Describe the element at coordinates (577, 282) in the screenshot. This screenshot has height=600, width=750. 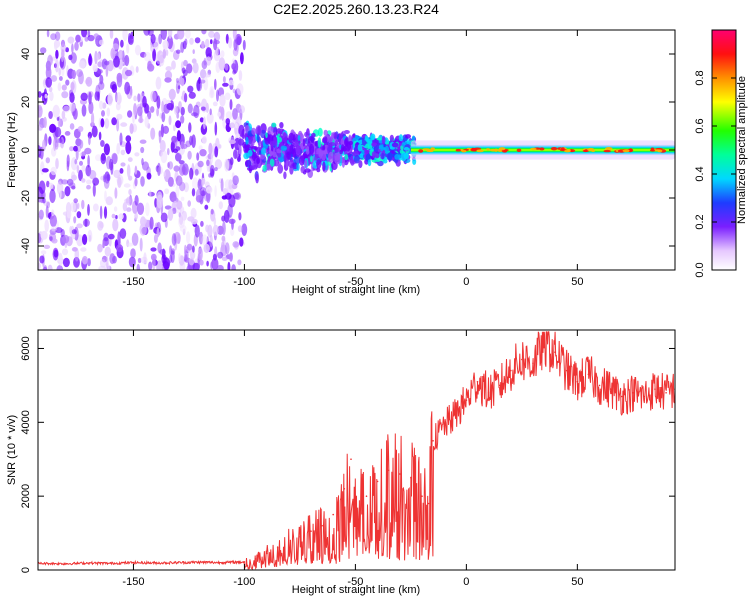
I see `x-tick-label: 50` at that location.